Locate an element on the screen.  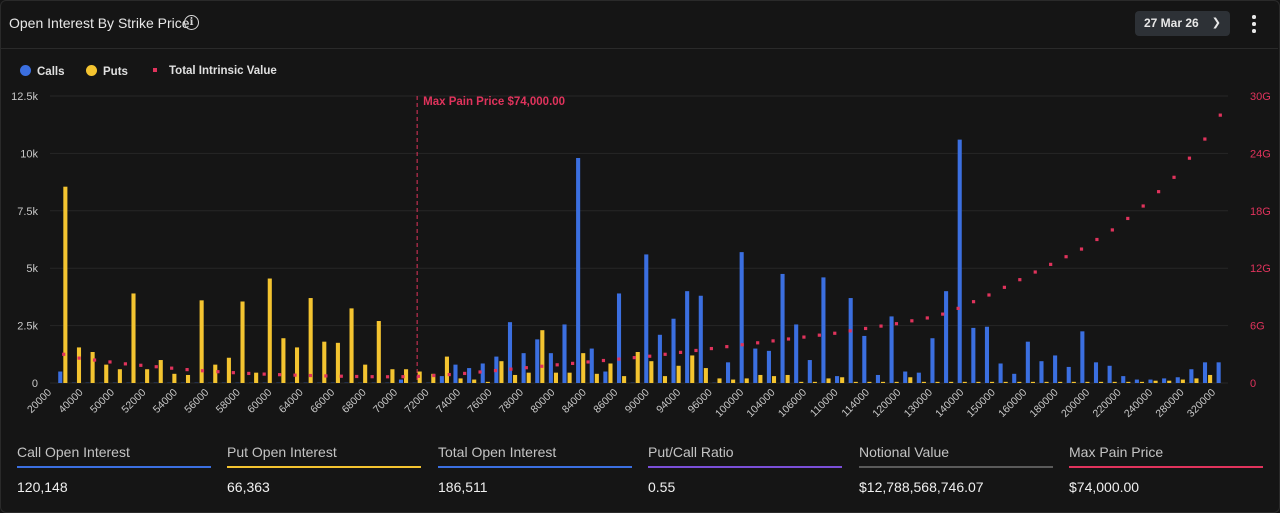
stat-max-pain-price: Max Pain Price $74,000.00 is located at coordinates (1166, 469).